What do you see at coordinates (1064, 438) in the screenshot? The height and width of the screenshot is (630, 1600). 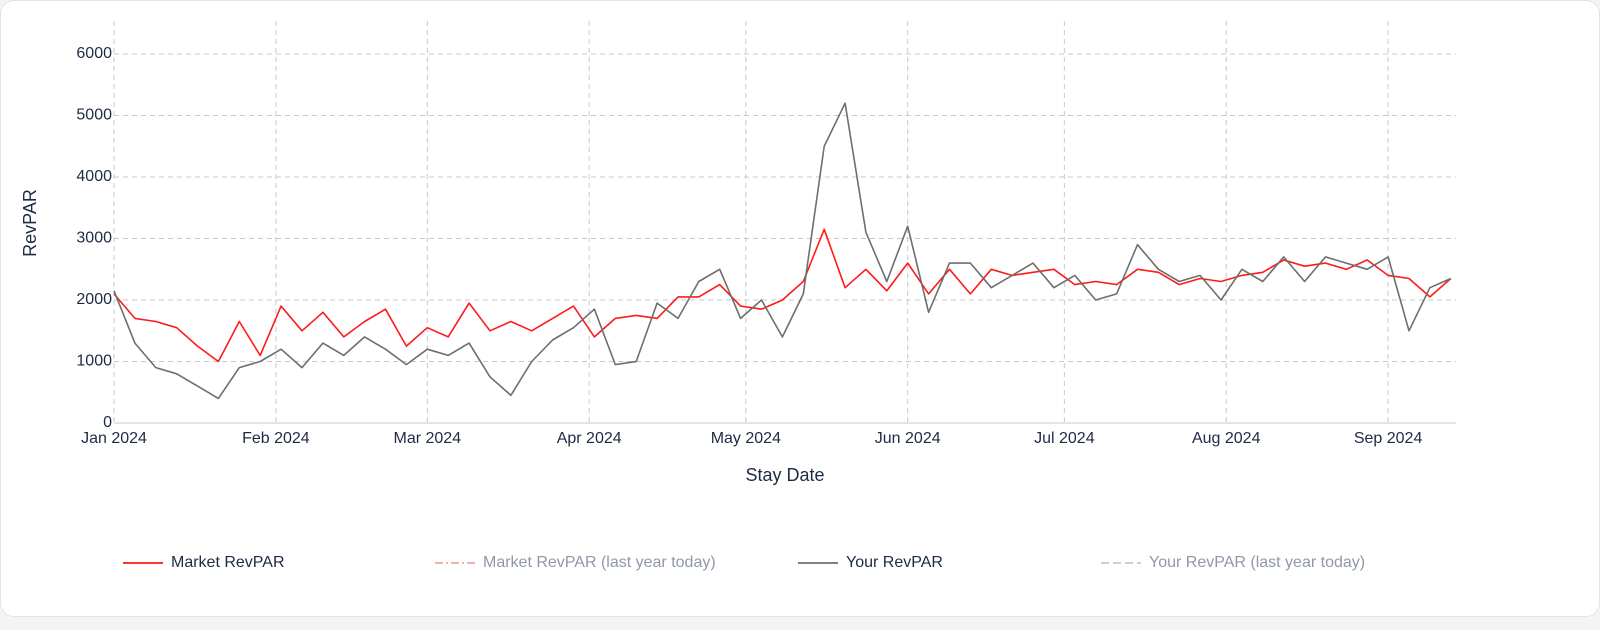 I see `x-tick-label: Jul 2024` at bounding box center [1064, 438].